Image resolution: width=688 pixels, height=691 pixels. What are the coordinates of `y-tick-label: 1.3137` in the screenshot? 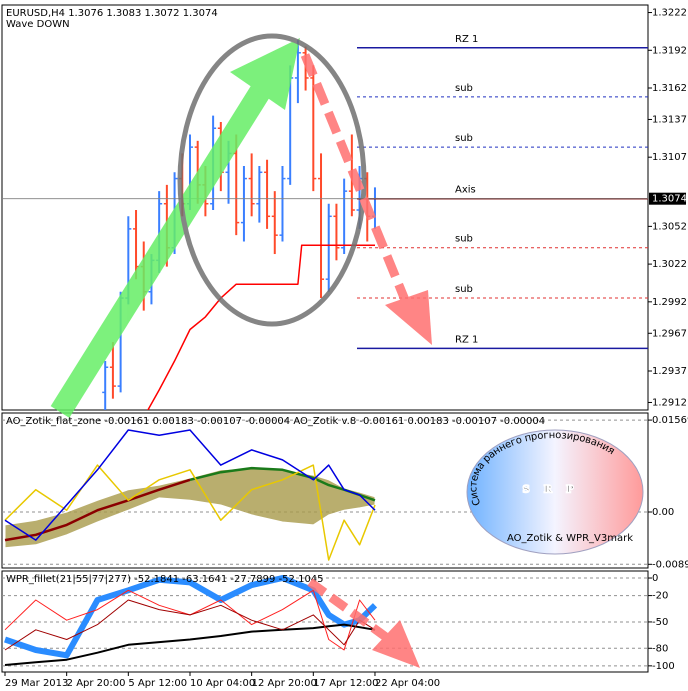 It's located at (669, 119).